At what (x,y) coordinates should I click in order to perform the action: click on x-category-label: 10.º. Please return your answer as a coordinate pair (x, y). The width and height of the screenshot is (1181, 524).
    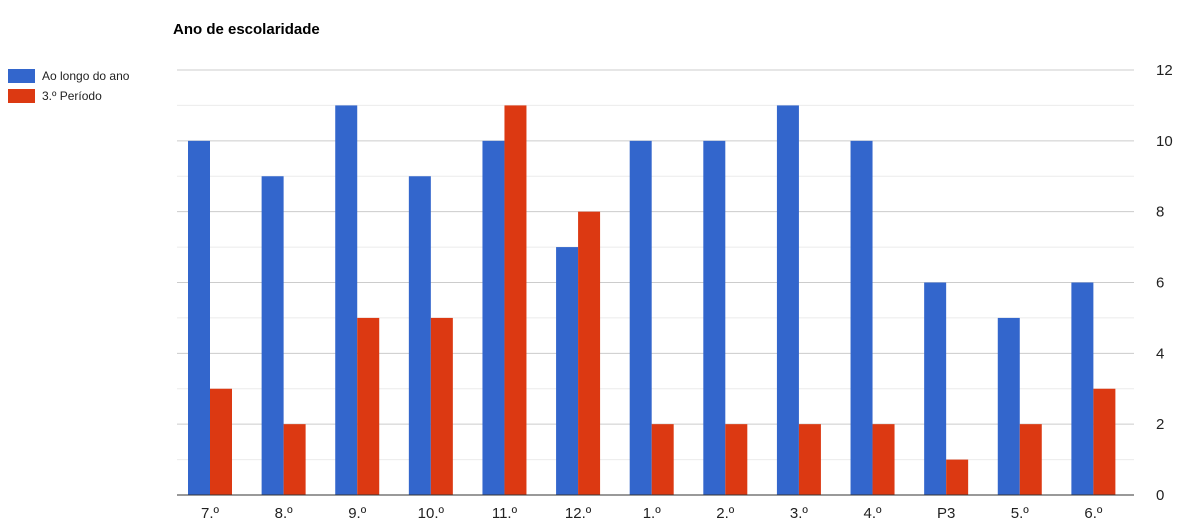
    Looking at the image, I should click on (431, 513).